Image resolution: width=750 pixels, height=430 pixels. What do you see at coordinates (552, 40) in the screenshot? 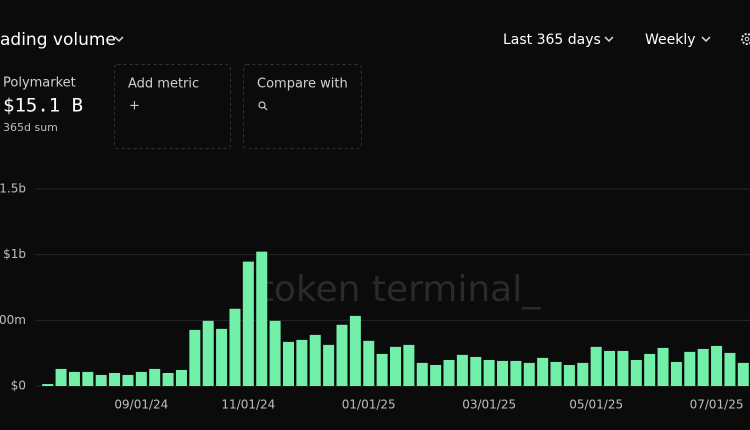
I see `range-select: Last 365 days` at bounding box center [552, 40].